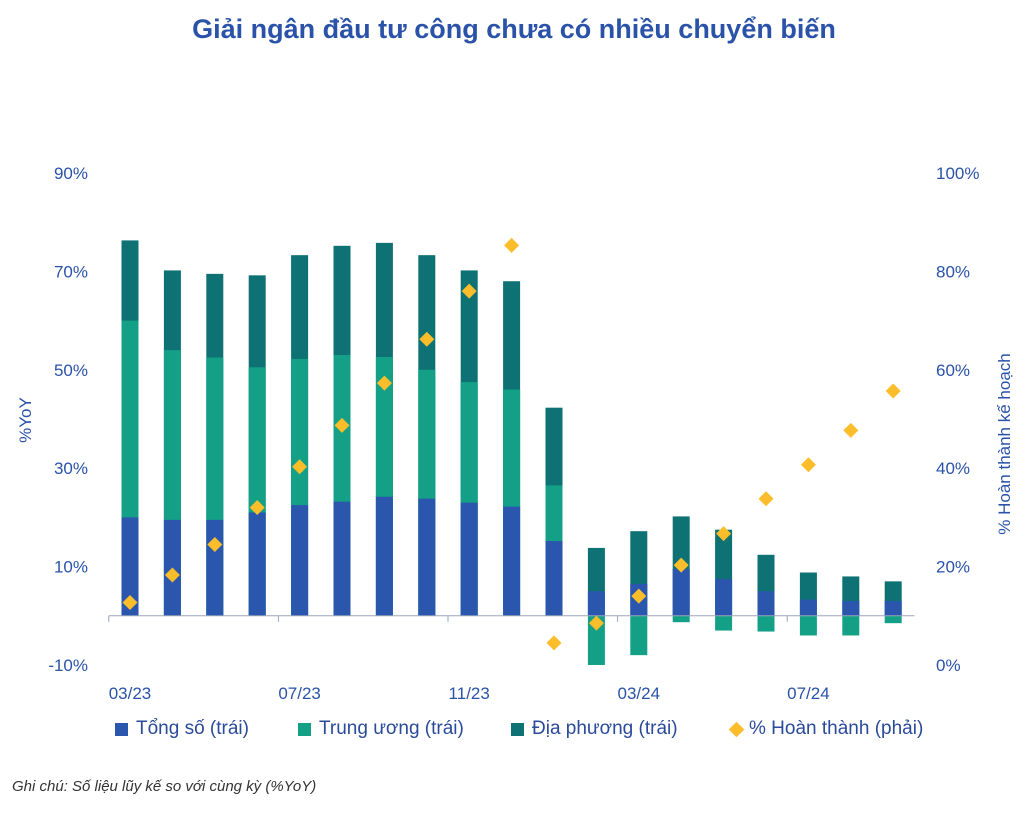 The height and width of the screenshot is (817, 1028). I want to click on legend-swatch-local, so click(517, 729).